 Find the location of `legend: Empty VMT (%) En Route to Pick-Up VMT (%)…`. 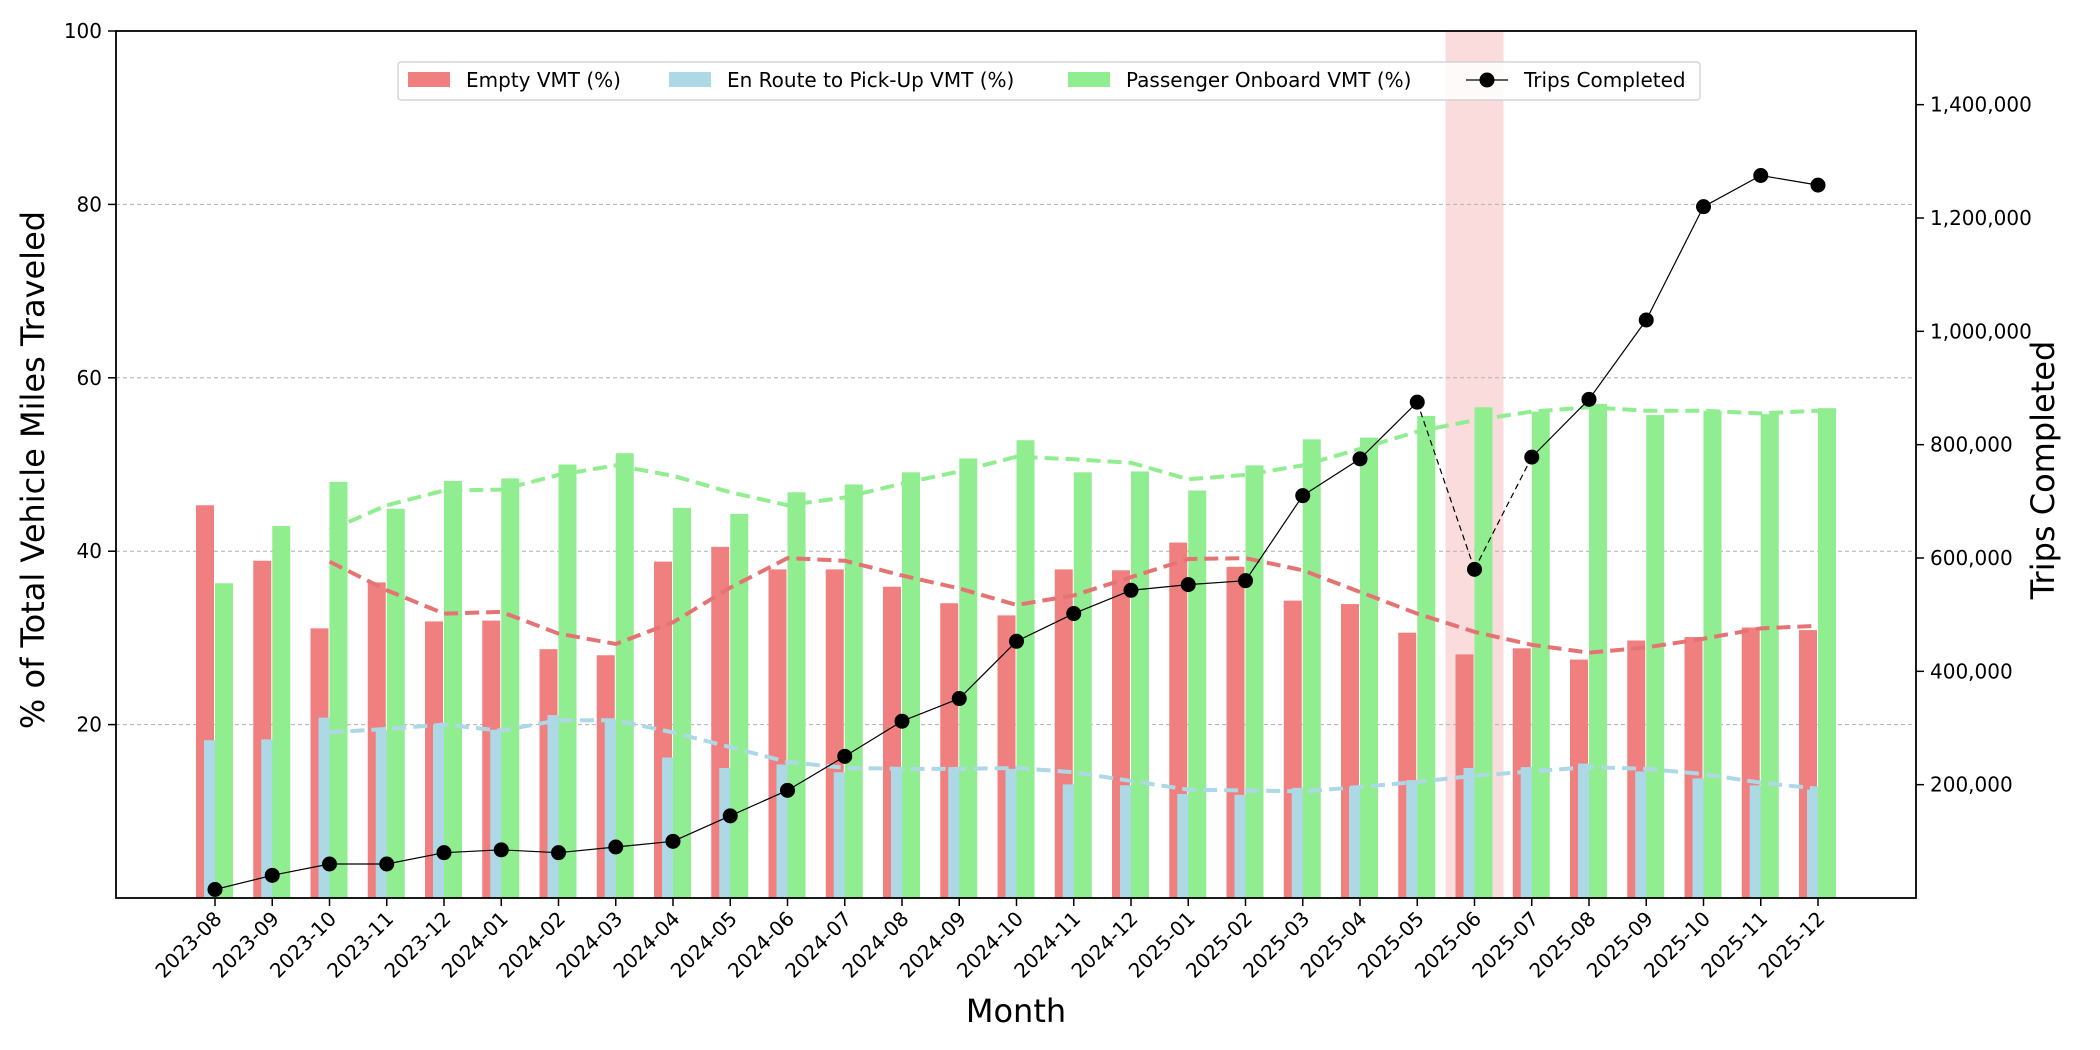

legend: Empty VMT (%) En Route to Pick-Up VMT (%)… is located at coordinates (1049, 81).